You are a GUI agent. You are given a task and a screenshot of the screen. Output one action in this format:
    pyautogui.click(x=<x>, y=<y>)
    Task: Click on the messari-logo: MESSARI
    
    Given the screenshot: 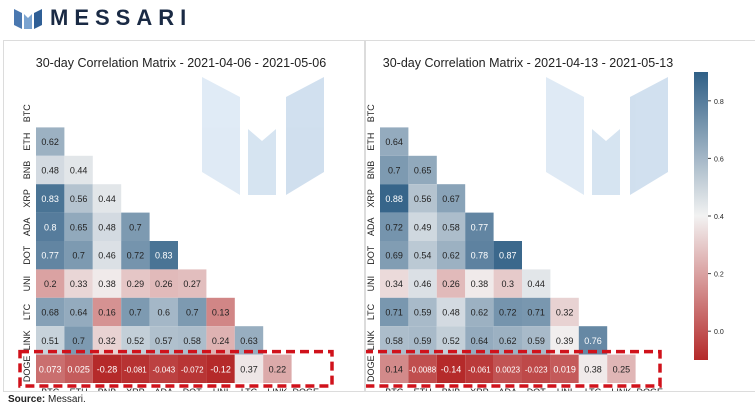 What is the action you would take?
    pyautogui.click(x=103, y=18)
    